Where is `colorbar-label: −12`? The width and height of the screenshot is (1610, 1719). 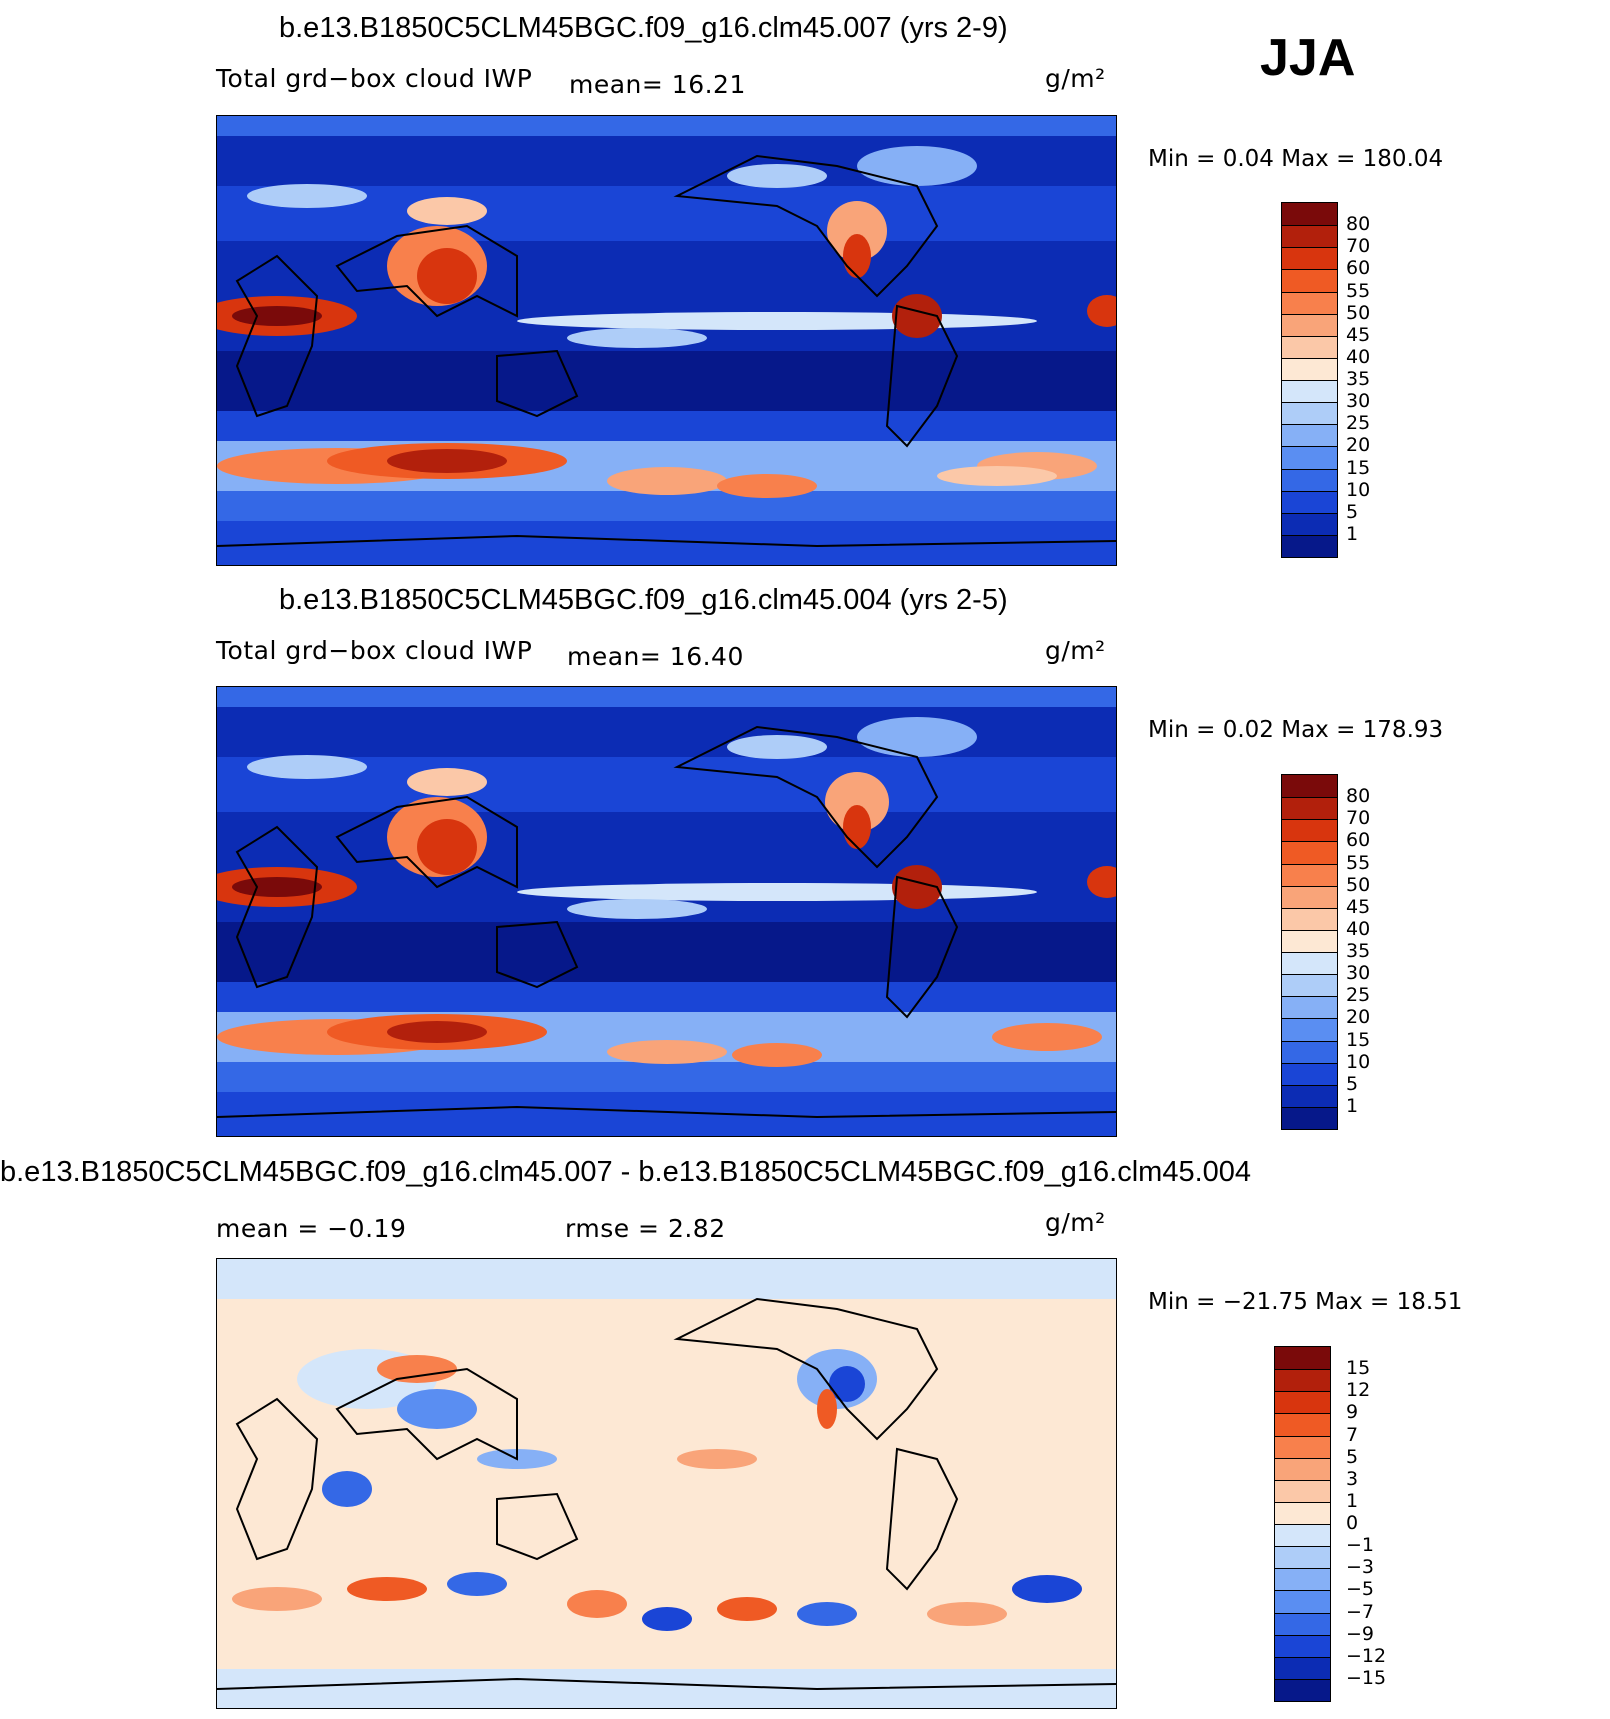 colorbar-label: −12 is located at coordinates (1366, 1655).